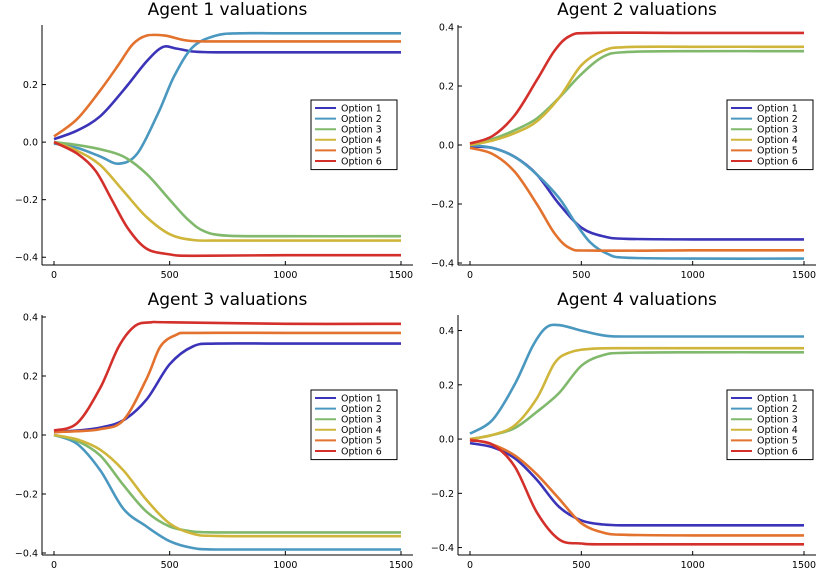 The image size is (830, 581). I want to click on chart-title: Agent 2 valuations, so click(637, 10).